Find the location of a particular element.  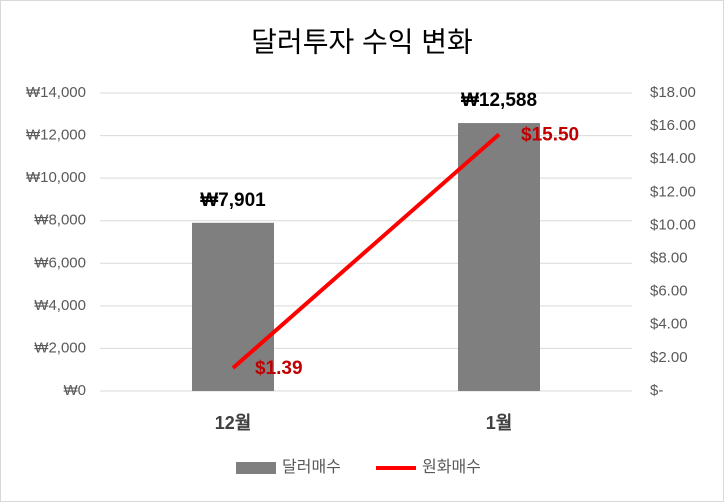

y2-tick-label: $18.00 is located at coordinates (673, 92).